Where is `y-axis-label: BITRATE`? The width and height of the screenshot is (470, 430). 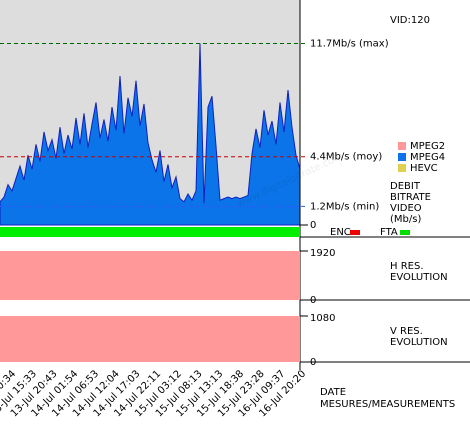 y-axis-label: BITRATE is located at coordinates (410, 197).